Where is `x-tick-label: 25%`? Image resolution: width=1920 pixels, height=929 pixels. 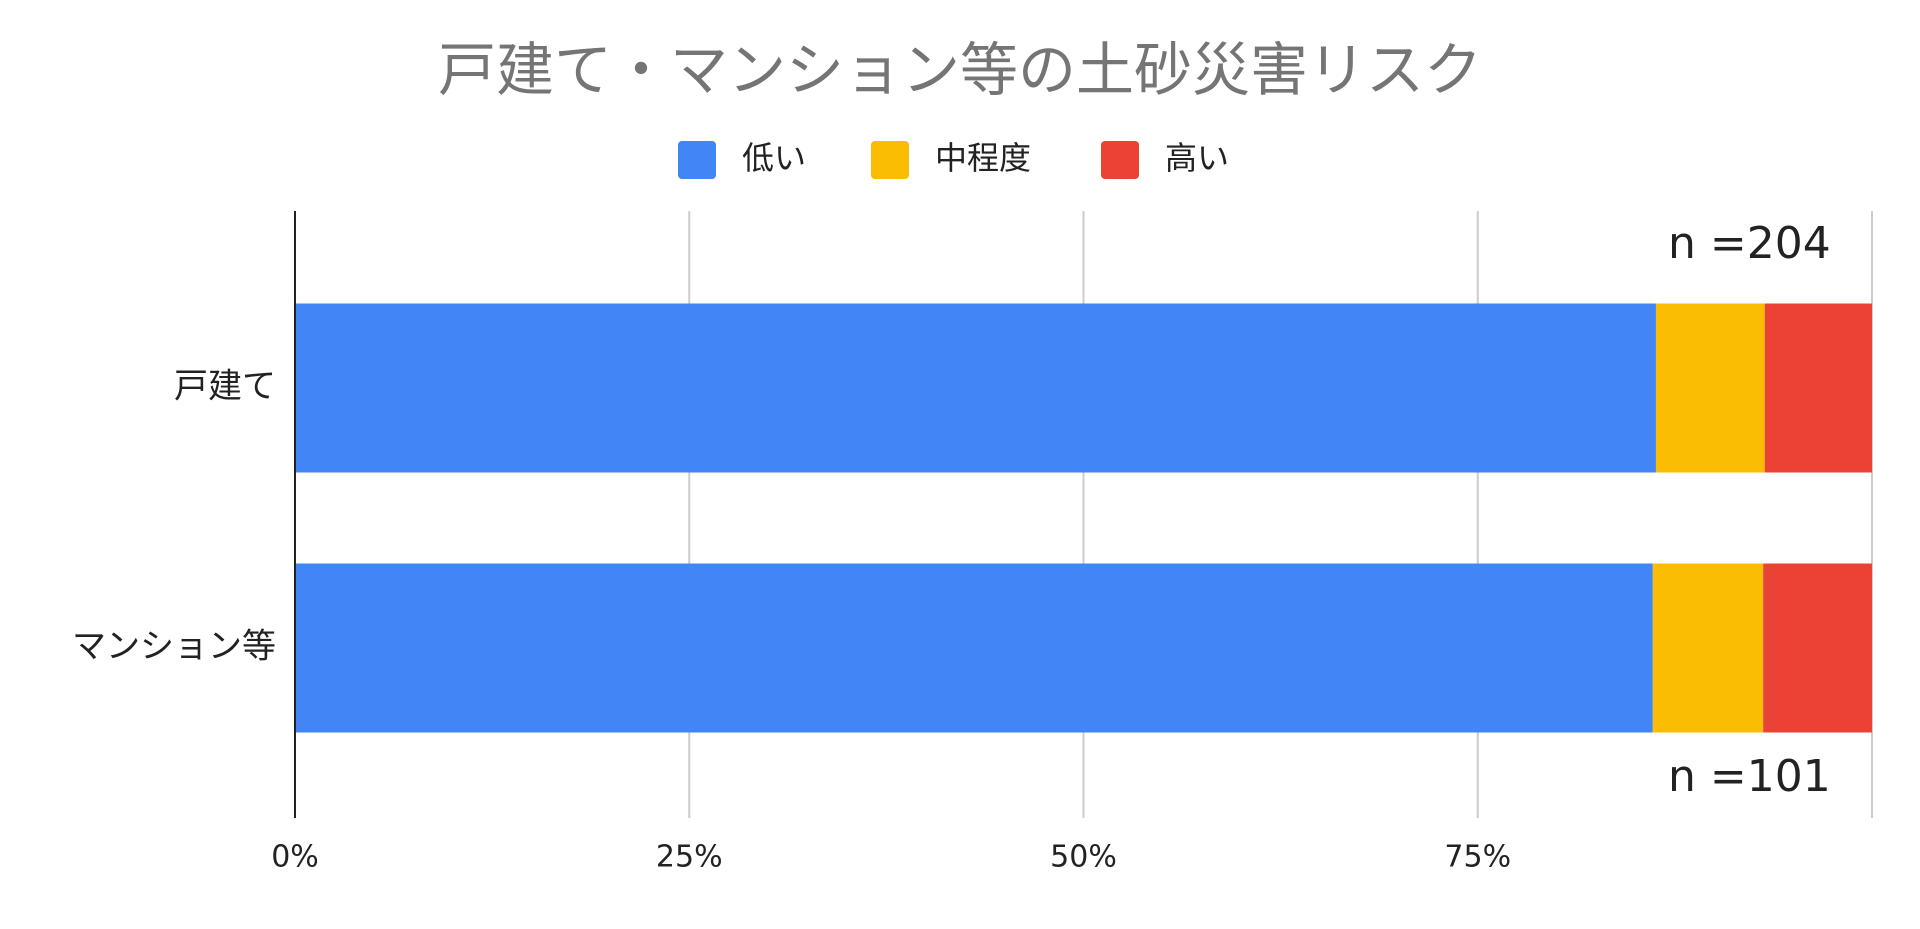
x-tick-label: 25% is located at coordinates (689, 857).